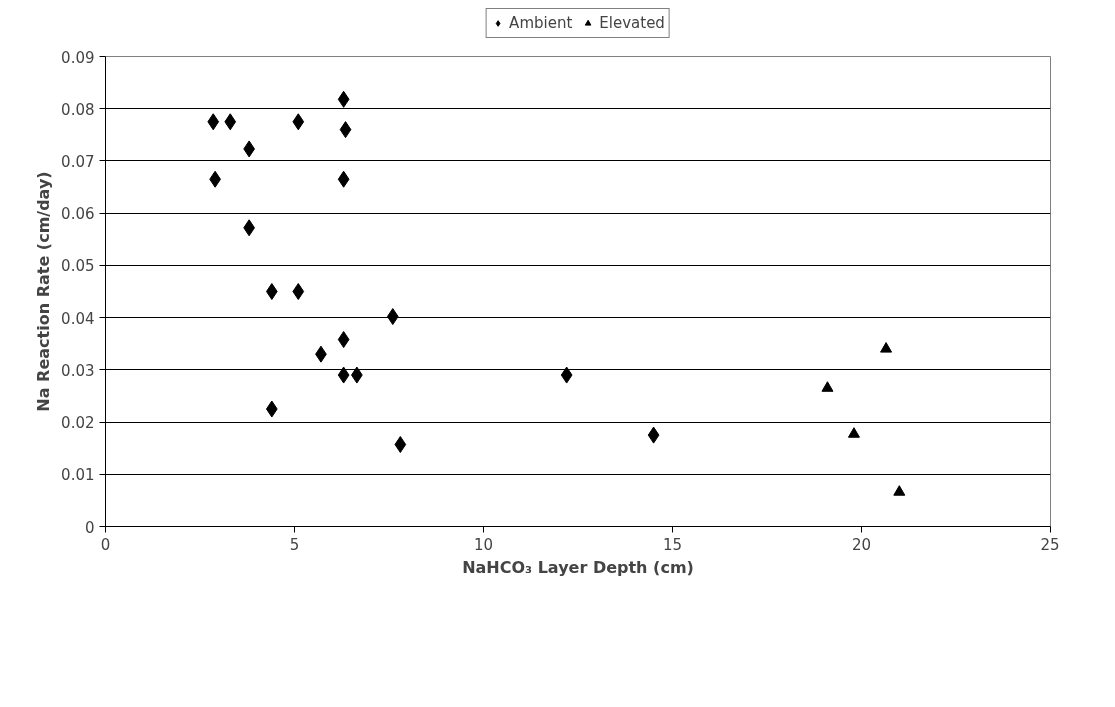  I want to click on y-tick-label: 0.06, so click(78, 214).